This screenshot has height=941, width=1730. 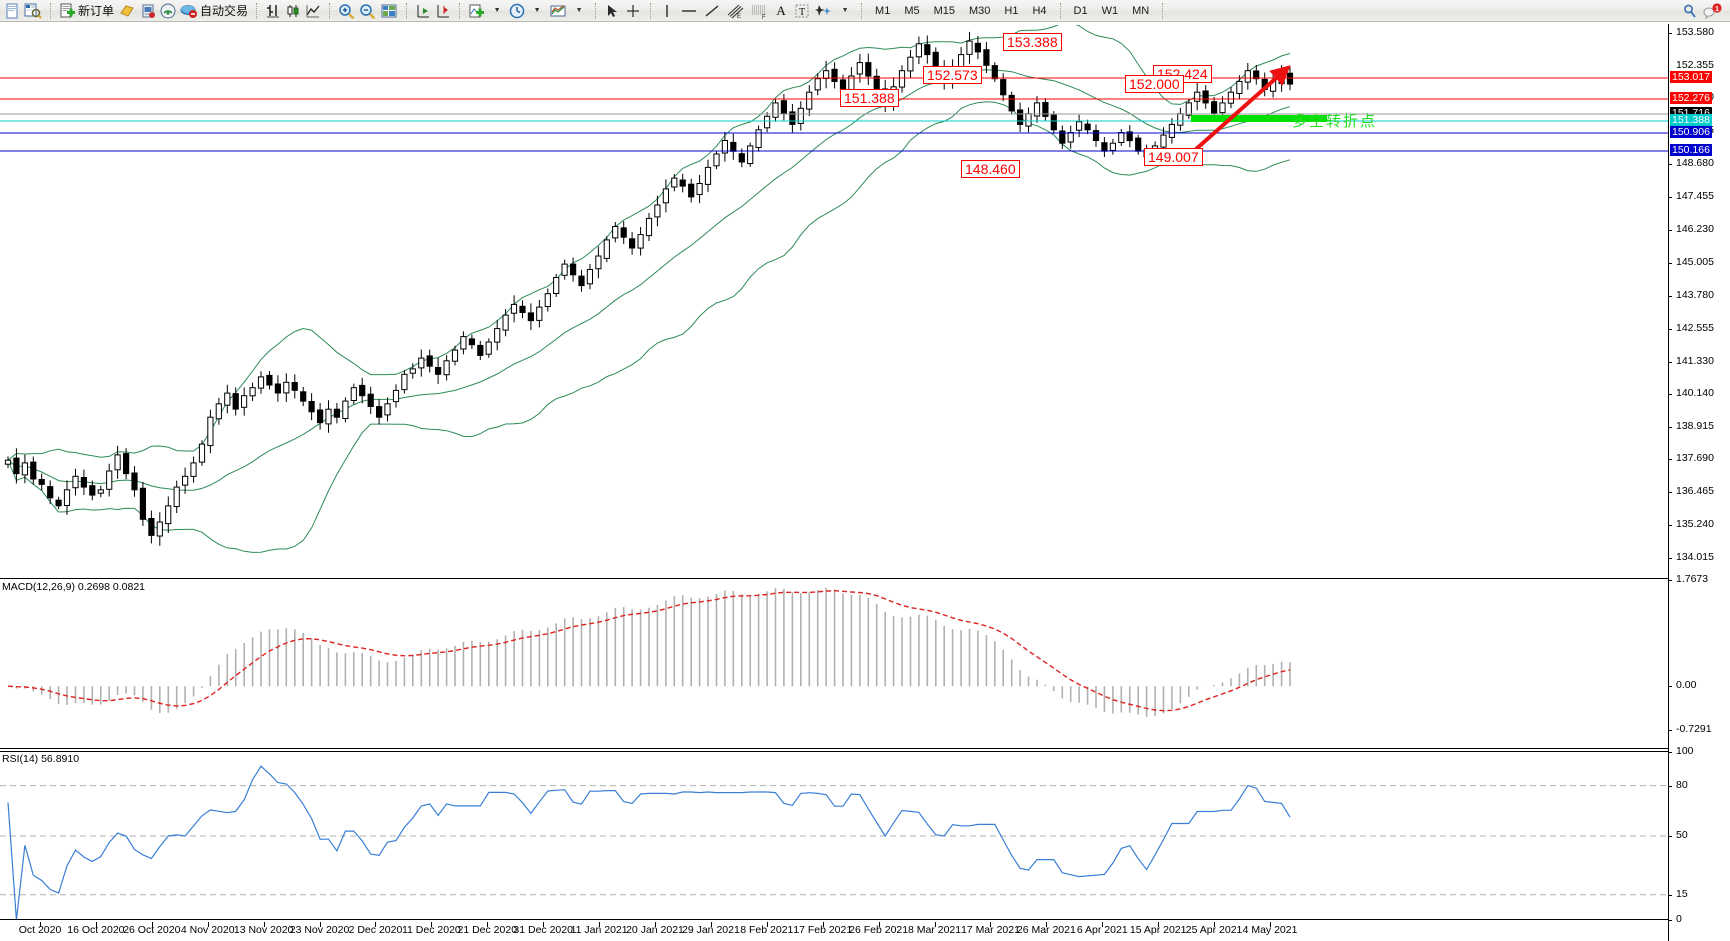 What do you see at coordinates (40, 930) in the screenshot?
I see `time-tick-label: Oct 2020` at bounding box center [40, 930].